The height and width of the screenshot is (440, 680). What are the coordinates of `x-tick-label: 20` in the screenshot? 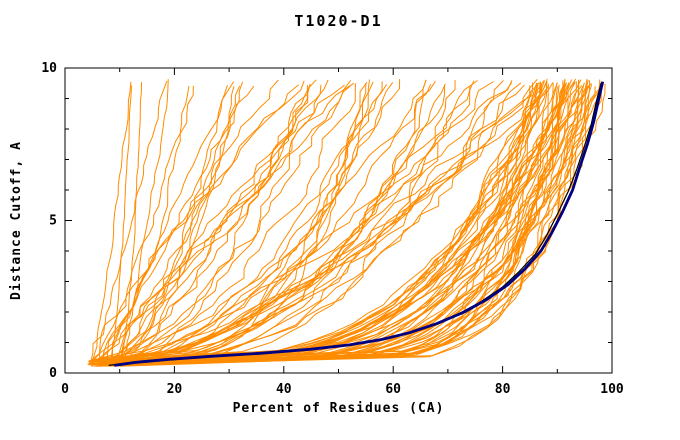 It's located at (175, 389).